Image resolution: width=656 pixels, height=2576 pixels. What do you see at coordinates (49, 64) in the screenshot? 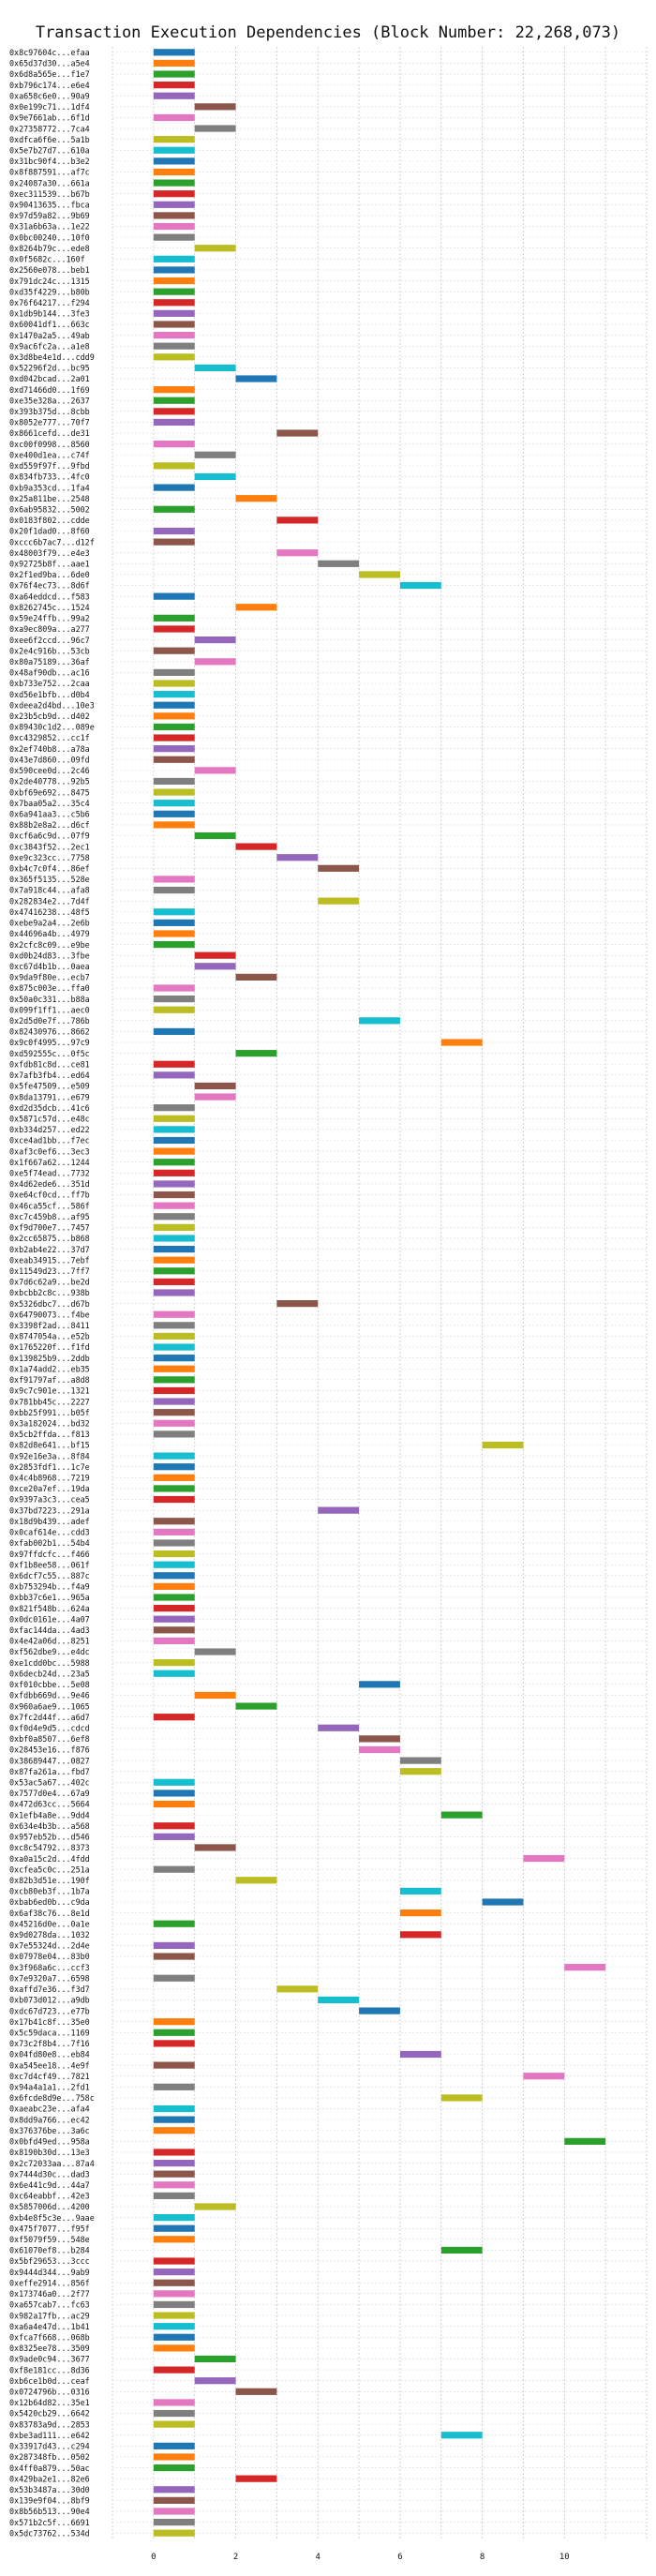
I see `y-tick-label: 0x65d37d30...a5e4` at bounding box center [49, 64].